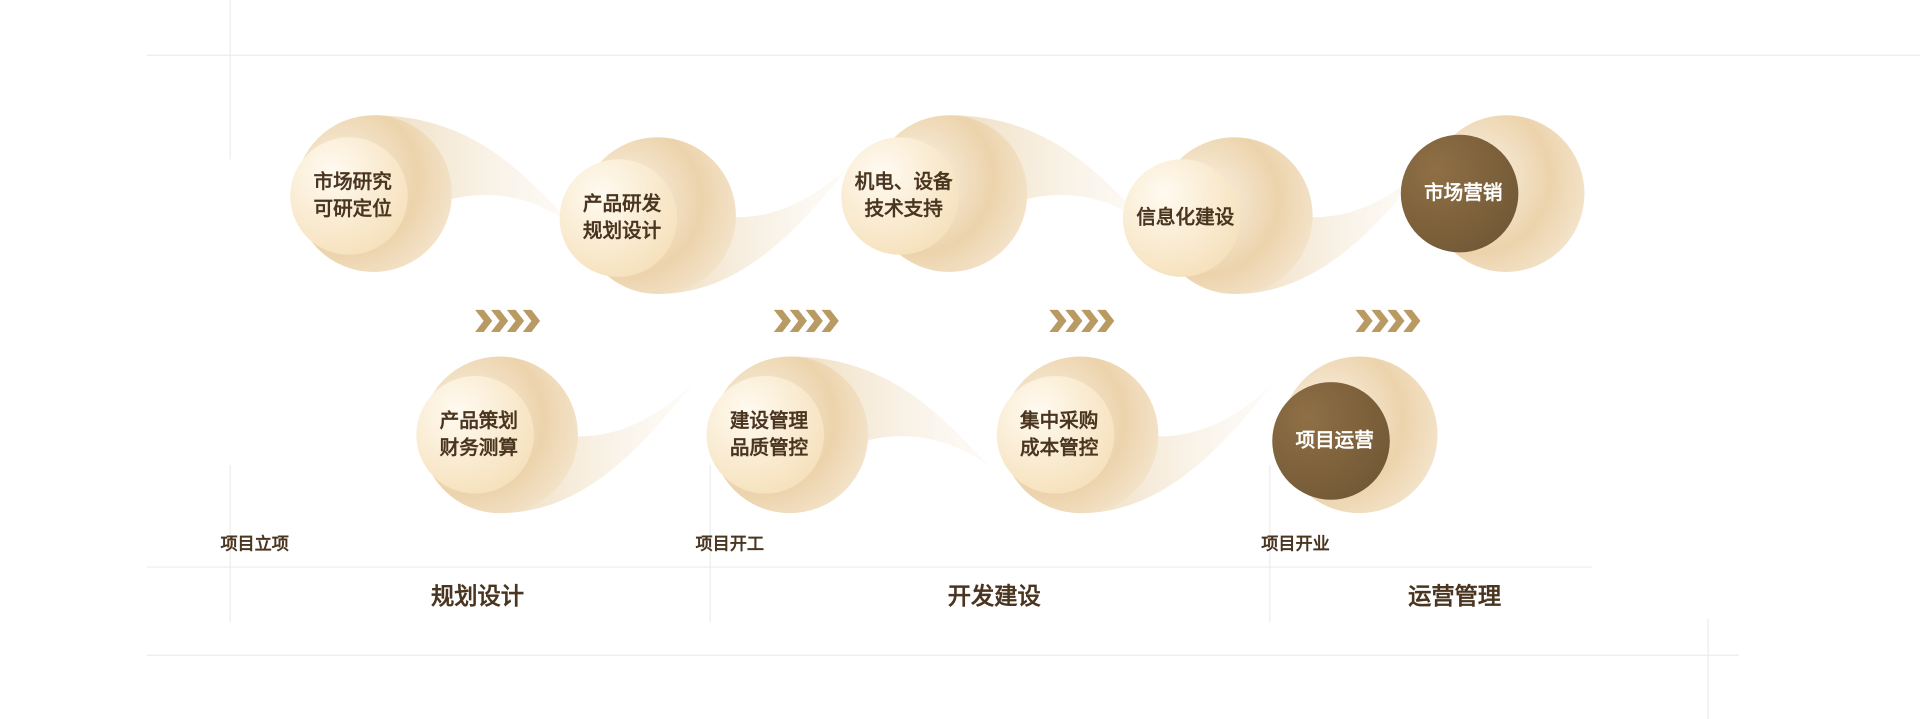 The image size is (1920, 719). What do you see at coordinates (479, 447) in the screenshot?
I see `node-label: 财务测算` at bounding box center [479, 447].